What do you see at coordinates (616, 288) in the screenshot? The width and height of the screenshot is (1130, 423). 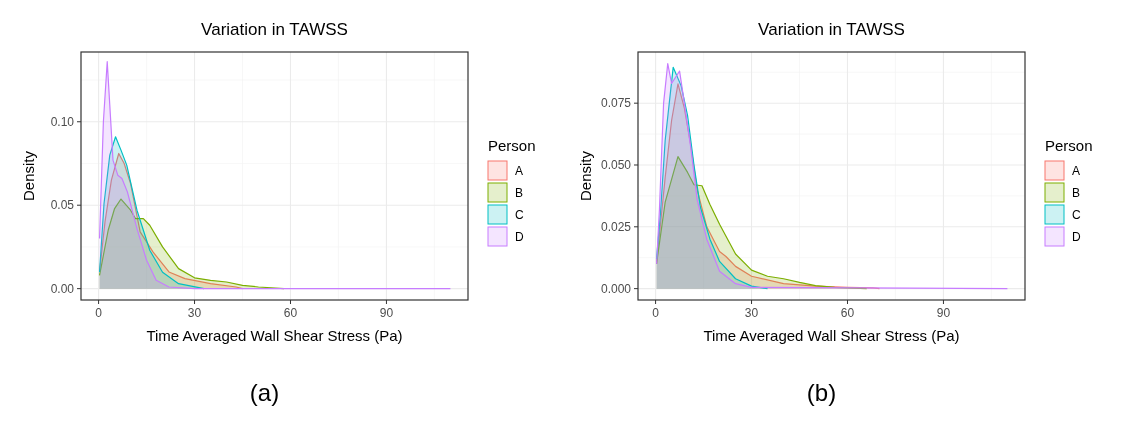 I see `y-tick-label: 0.000` at bounding box center [616, 288].